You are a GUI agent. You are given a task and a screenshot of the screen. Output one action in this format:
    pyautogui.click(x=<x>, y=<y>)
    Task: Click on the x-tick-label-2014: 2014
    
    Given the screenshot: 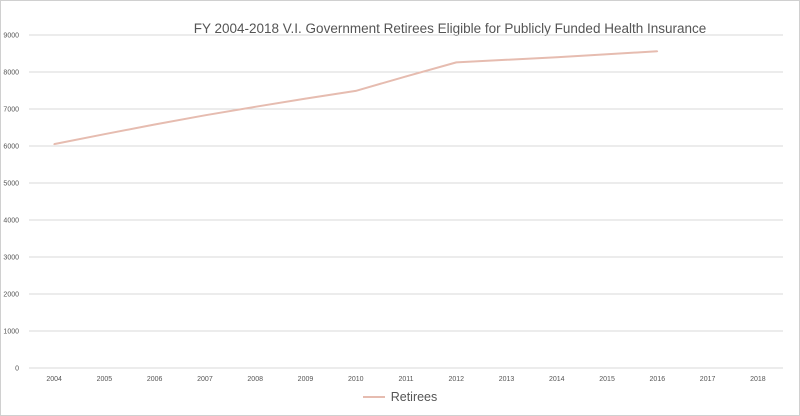 What is the action you would take?
    pyautogui.click(x=557, y=379)
    